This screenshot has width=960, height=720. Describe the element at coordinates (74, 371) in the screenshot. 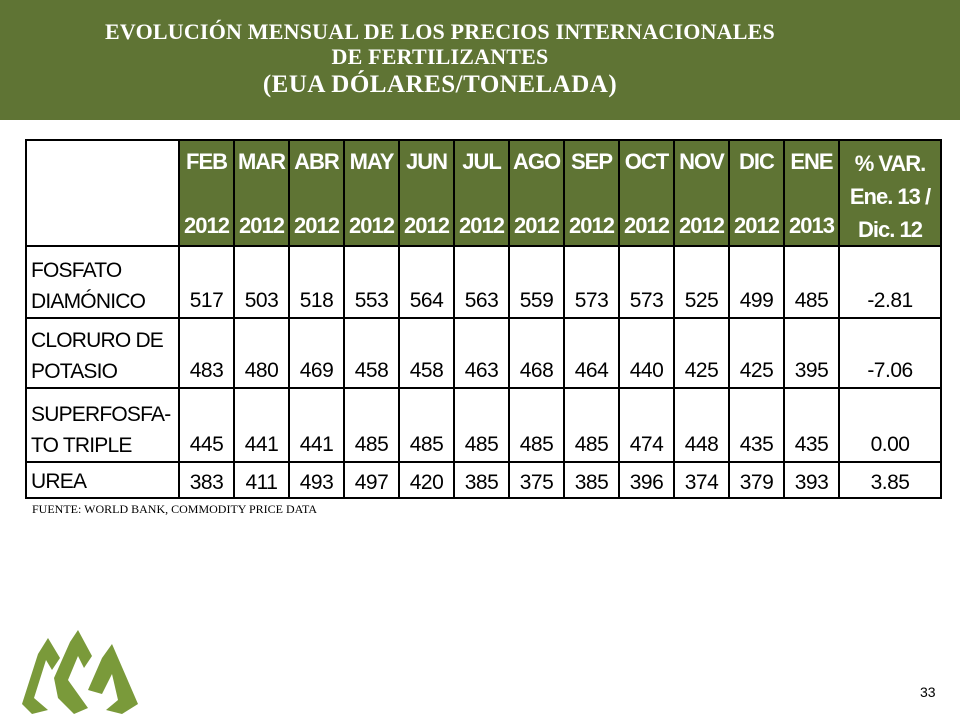

I see `row-label-line-2: POTASIO` at that location.